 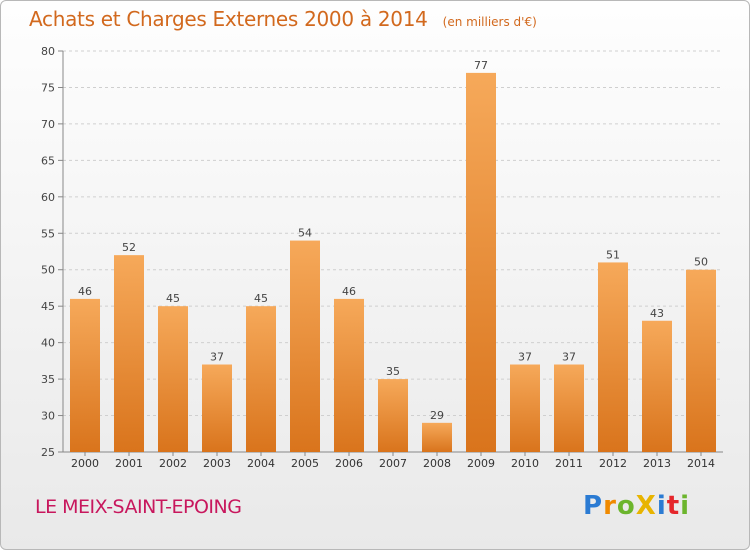 What do you see at coordinates (261, 379) in the screenshot?
I see `bar-2004` at bounding box center [261, 379].